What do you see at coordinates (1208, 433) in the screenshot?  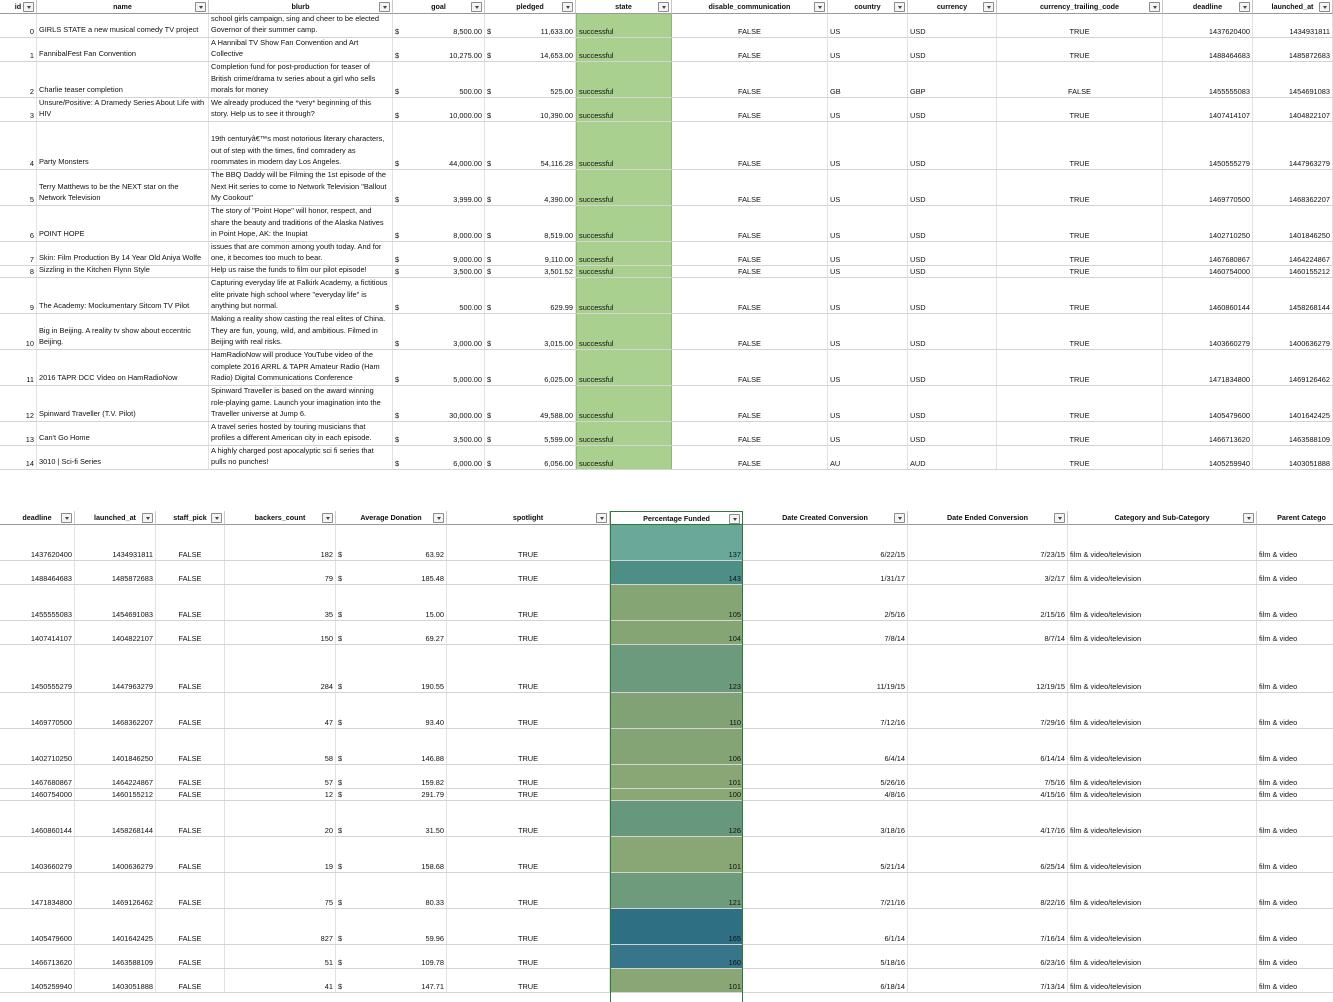 I see `cell-deadline: 1466713620` at bounding box center [1208, 433].